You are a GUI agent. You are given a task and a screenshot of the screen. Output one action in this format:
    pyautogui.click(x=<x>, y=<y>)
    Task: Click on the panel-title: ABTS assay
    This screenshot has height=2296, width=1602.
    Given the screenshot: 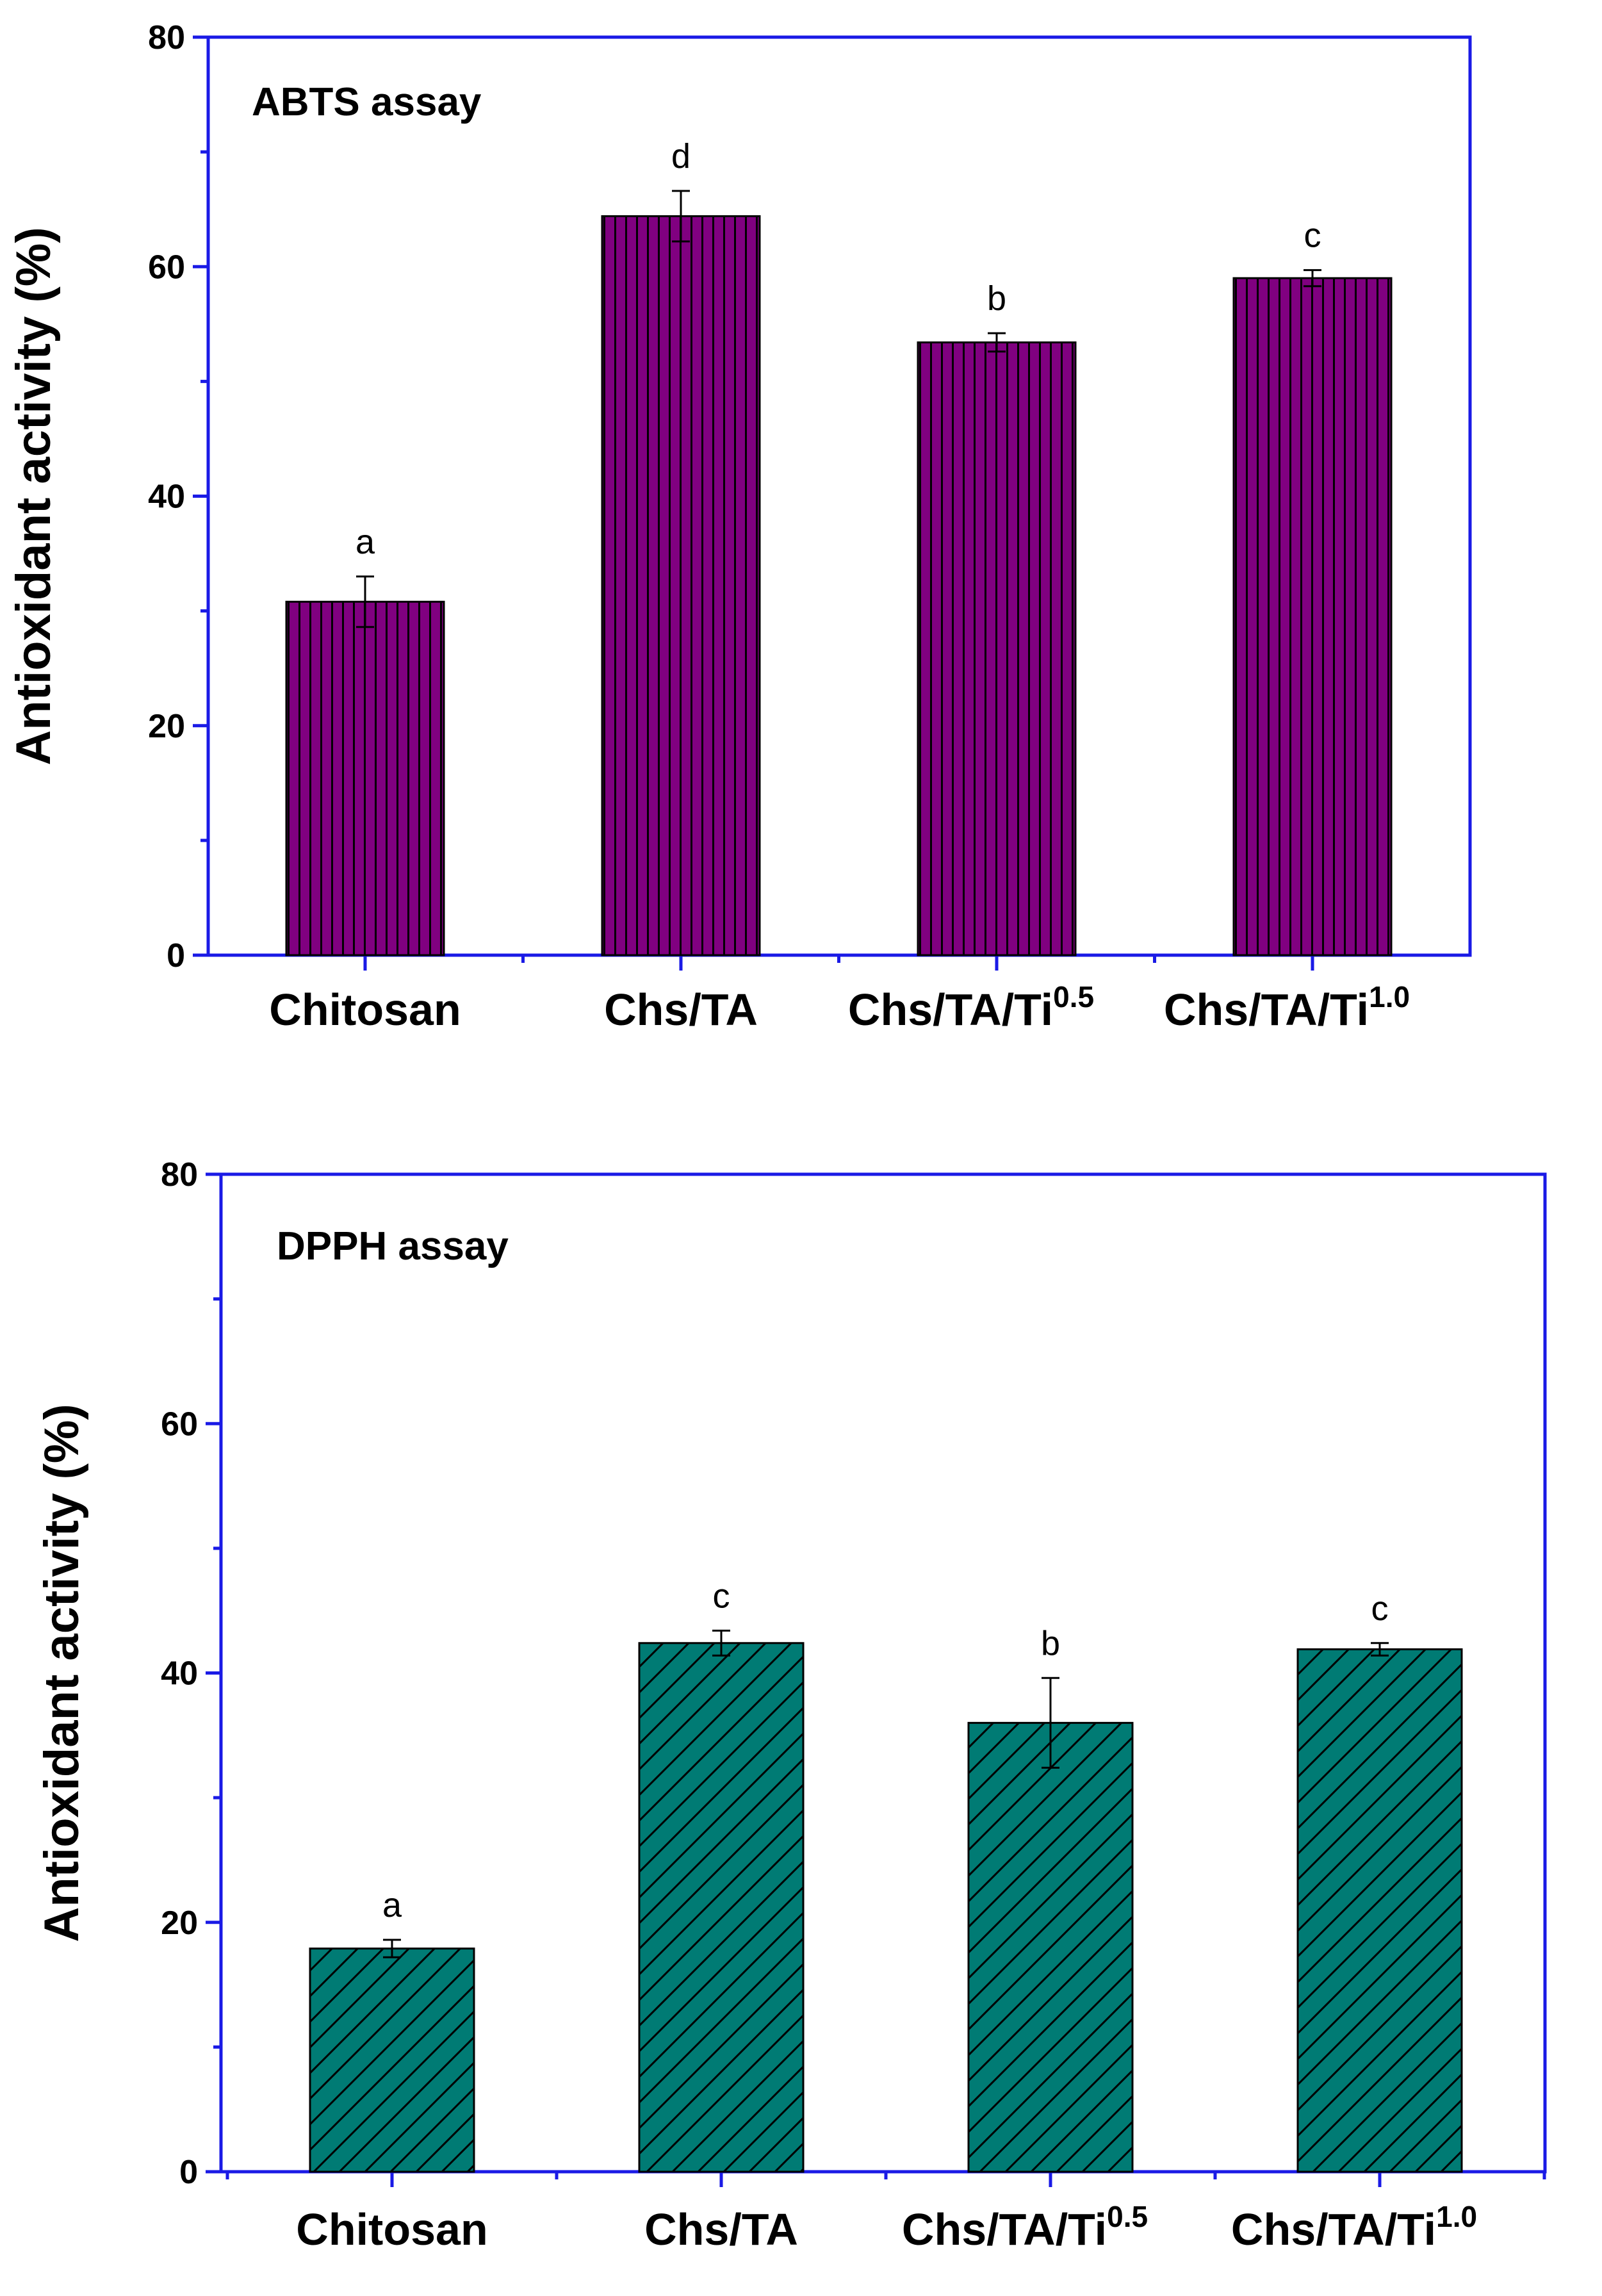 What is the action you would take?
    pyautogui.click(x=367, y=102)
    